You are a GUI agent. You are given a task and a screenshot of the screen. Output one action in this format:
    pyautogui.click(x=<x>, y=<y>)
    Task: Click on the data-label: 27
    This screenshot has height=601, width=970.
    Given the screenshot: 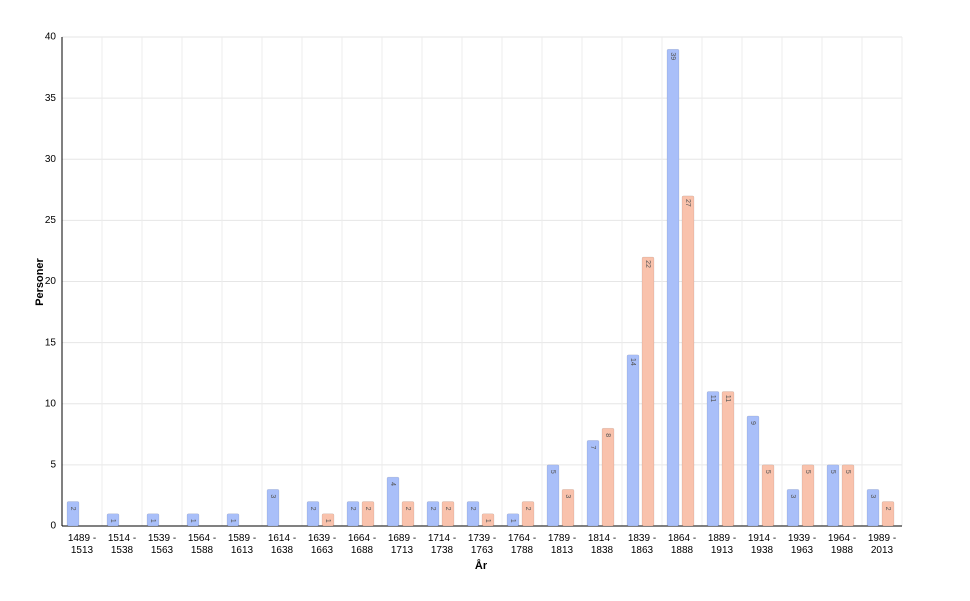 What is the action you would take?
    pyautogui.click(x=687, y=203)
    